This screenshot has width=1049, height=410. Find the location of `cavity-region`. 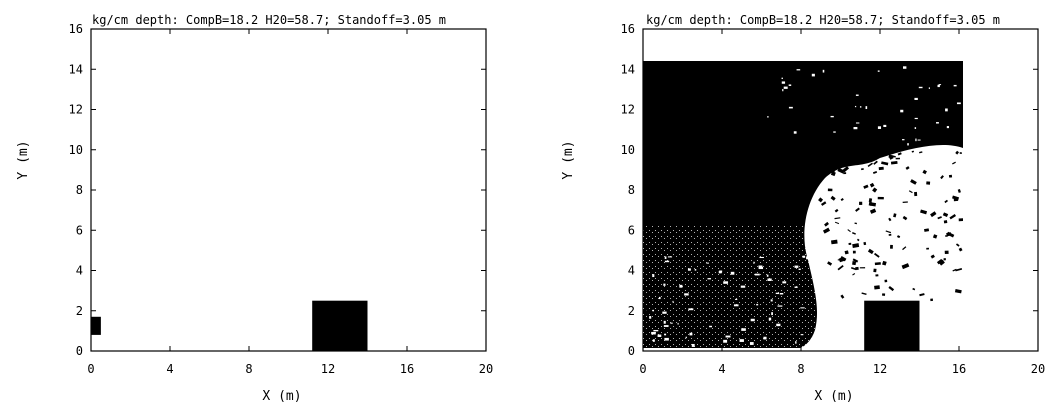

cavity-region is located at coordinates (881, 246).